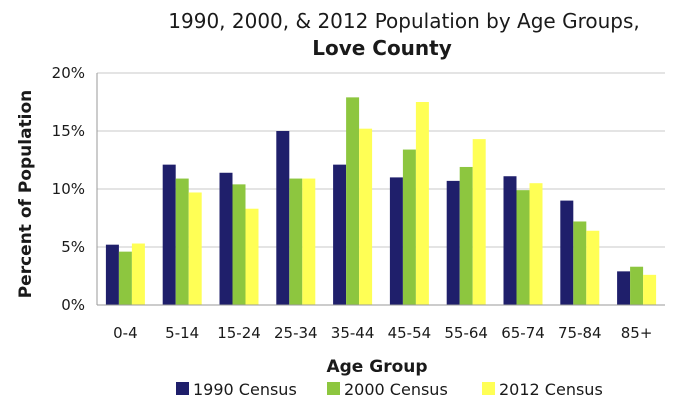 Image resolution: width=693 pixels, height=409 pixels. Describe the element at coordinates (239, 333) in the screenshot. I see `x-tick-label: 15-24` at that location.